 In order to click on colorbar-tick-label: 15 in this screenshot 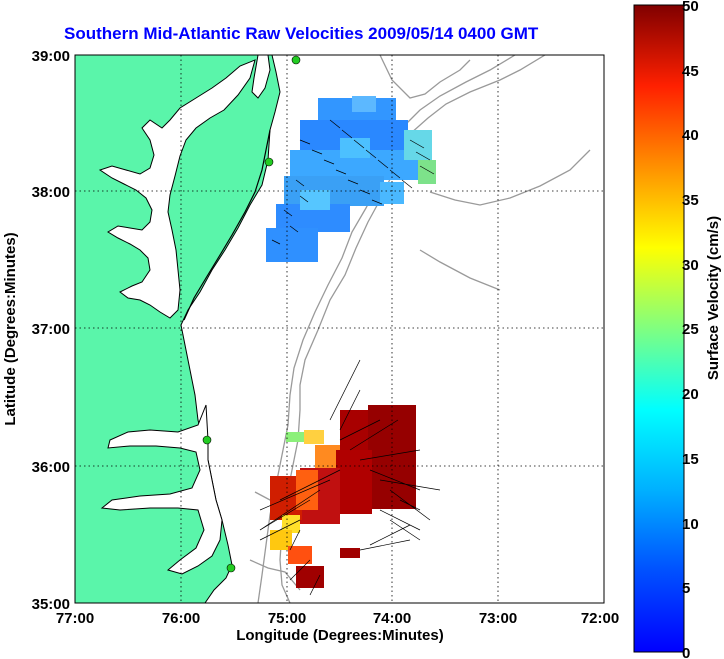, I will do `click(690, 459)`.